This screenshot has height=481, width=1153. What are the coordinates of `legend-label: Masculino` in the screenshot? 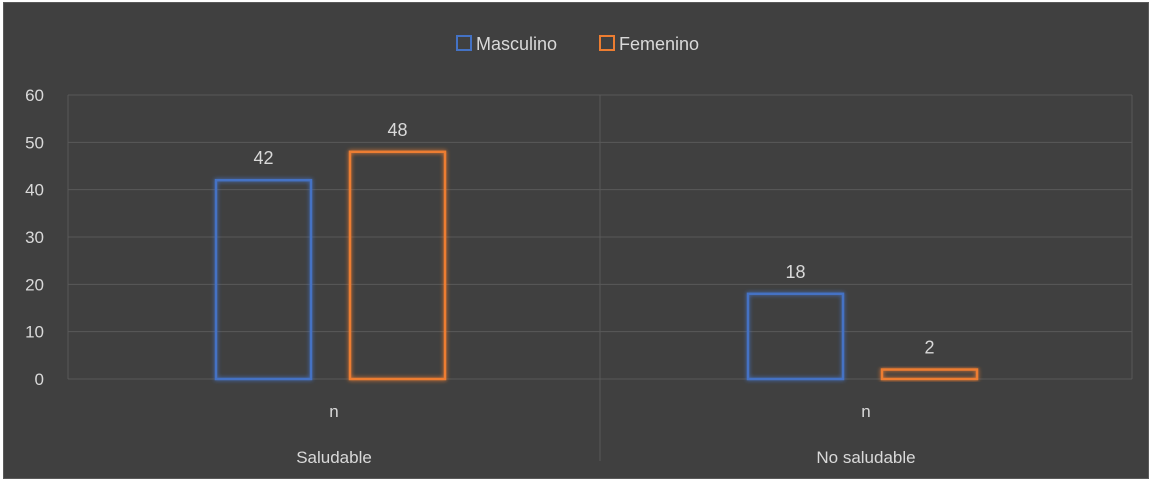 It's located at (516, 44).